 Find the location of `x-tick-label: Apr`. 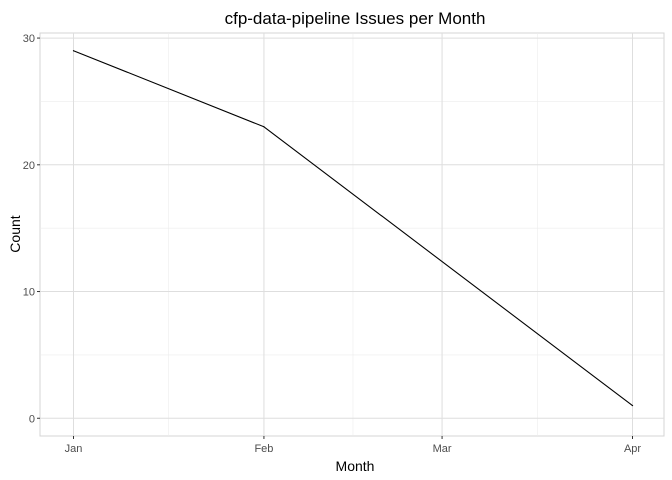

x-tick-label: Apr is located at coordinates (632, 449).